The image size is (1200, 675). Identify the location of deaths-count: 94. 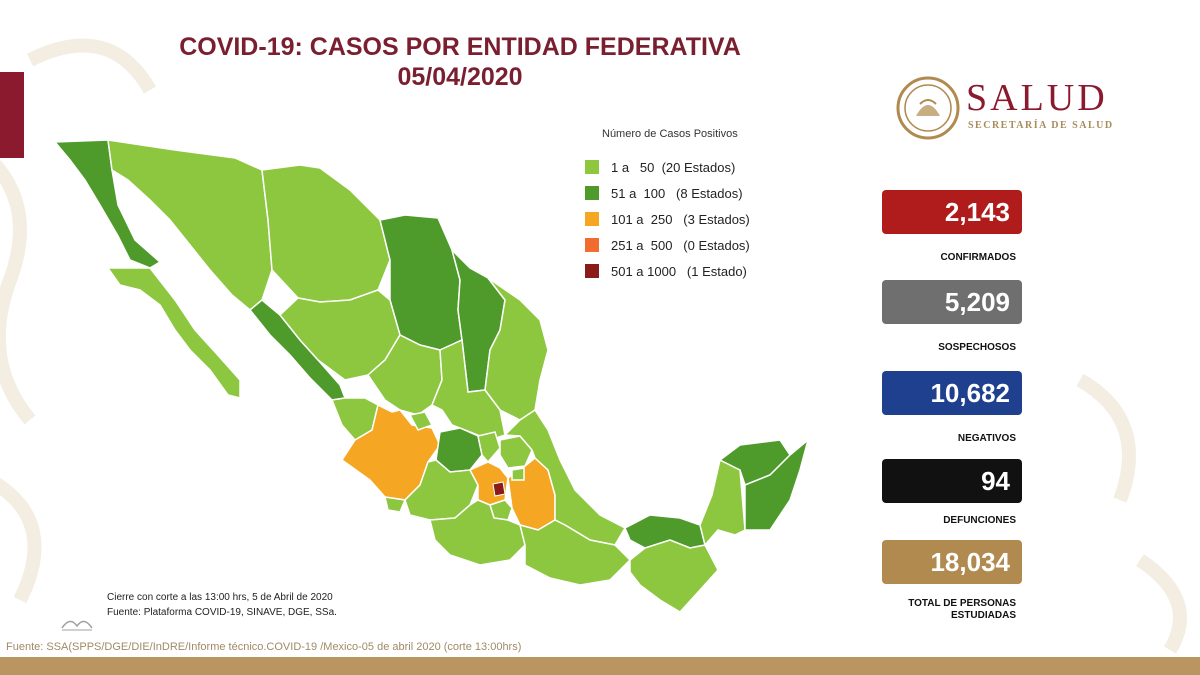
(995, 481).